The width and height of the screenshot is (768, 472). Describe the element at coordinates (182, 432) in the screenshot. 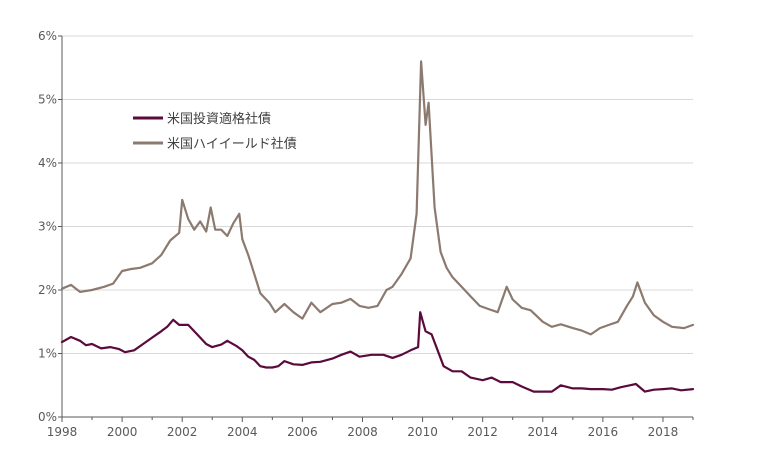

I see `x-tick-label: 2002` at that location.